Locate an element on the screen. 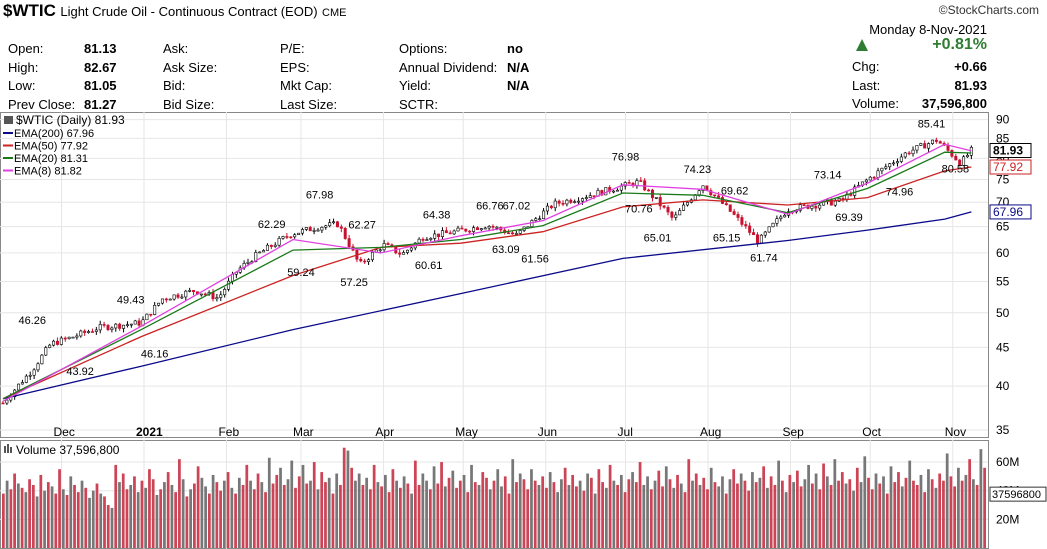  quote-right-values: +0.66 81.93 37,596,800 is located at coordinates (954, 86).